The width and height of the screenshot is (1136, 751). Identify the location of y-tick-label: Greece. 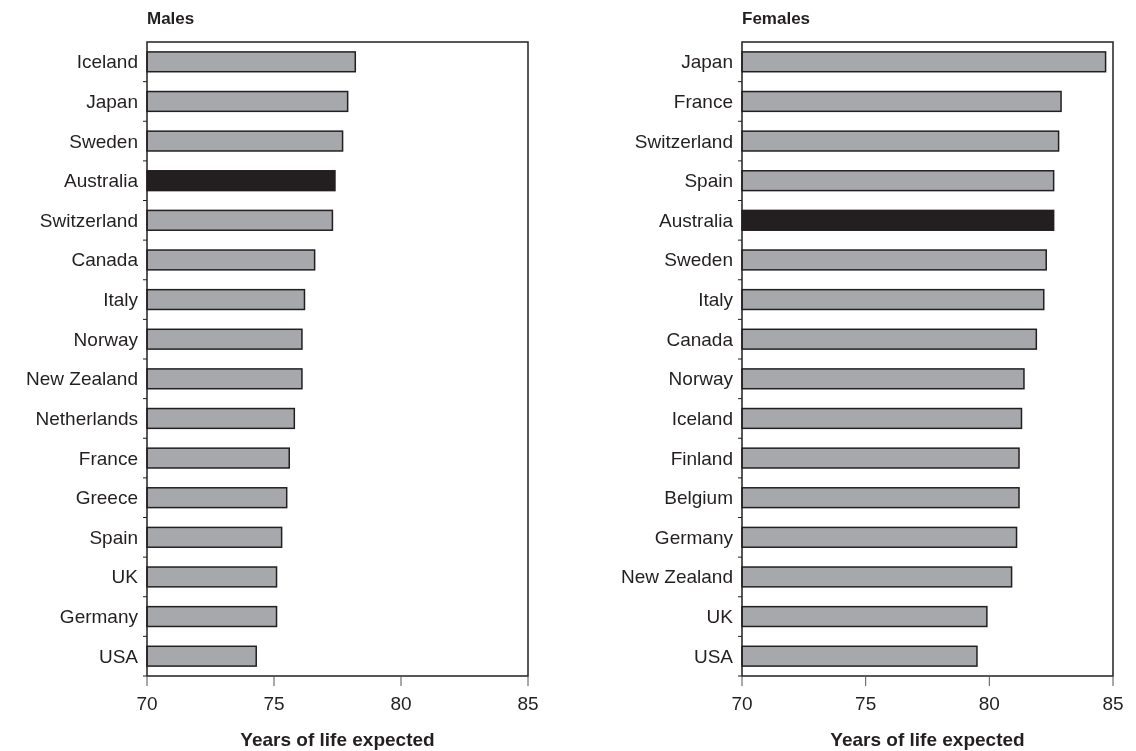
(106, 498).